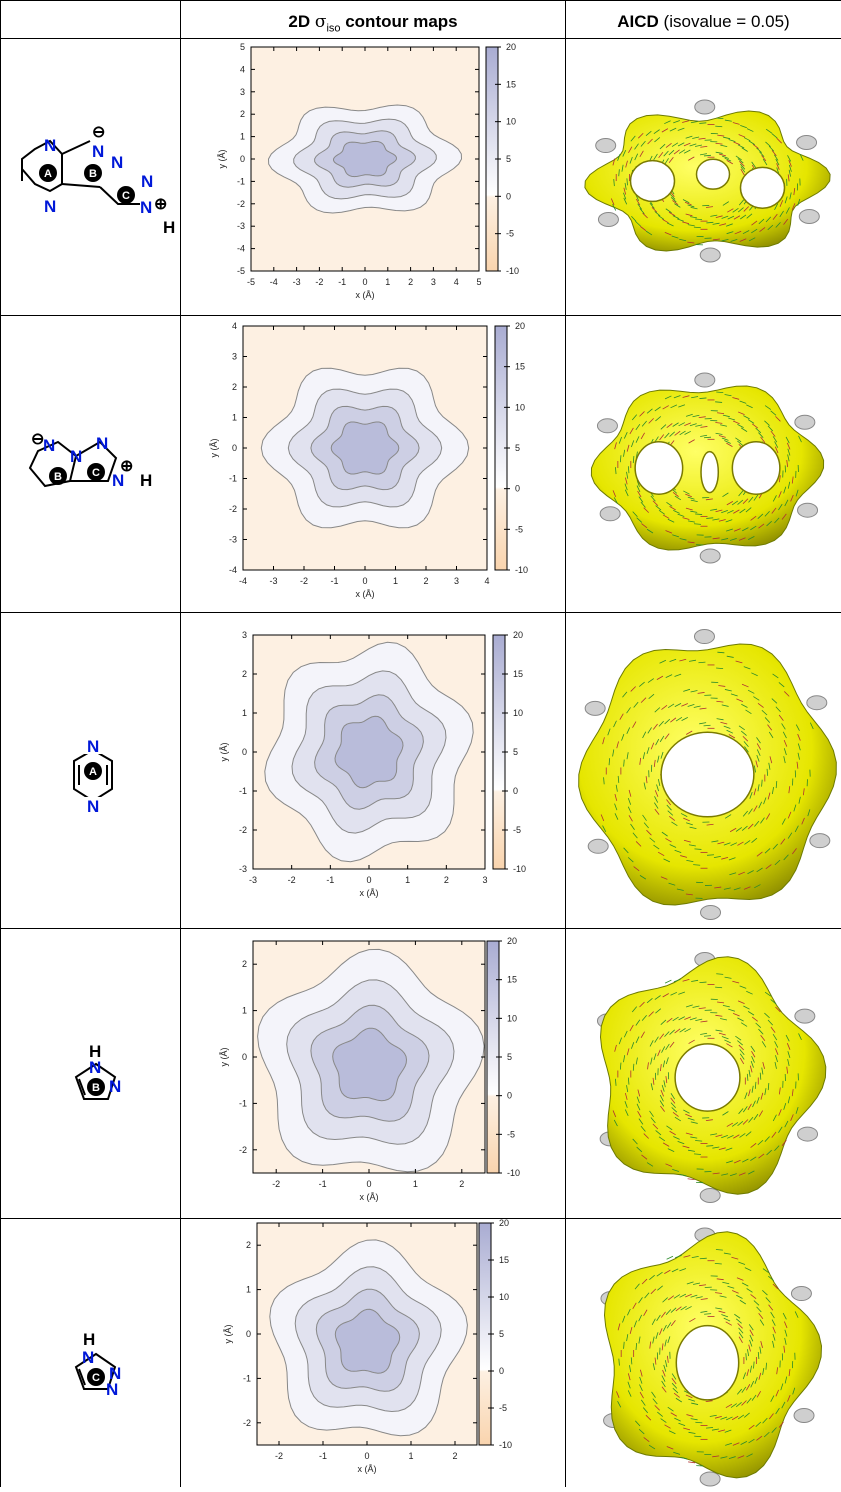 The height and width of the screenshot is (1492, 841). What do you see at coordinates (214, 447) in the screenshot?
I see `y-axis-label: y (Å)` at bounding box center [214, 447].